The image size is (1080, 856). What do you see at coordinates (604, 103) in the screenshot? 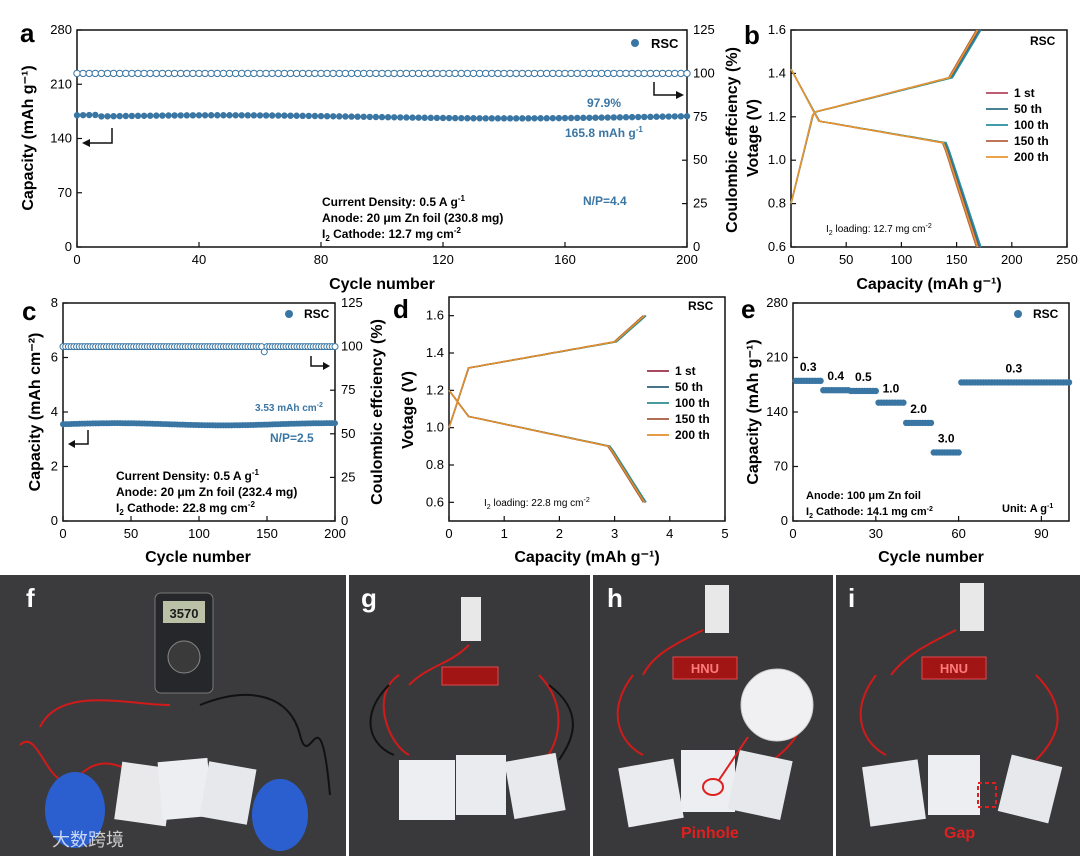
I see `ce-value-a: 97.9%` at bounding box center [604, 103].